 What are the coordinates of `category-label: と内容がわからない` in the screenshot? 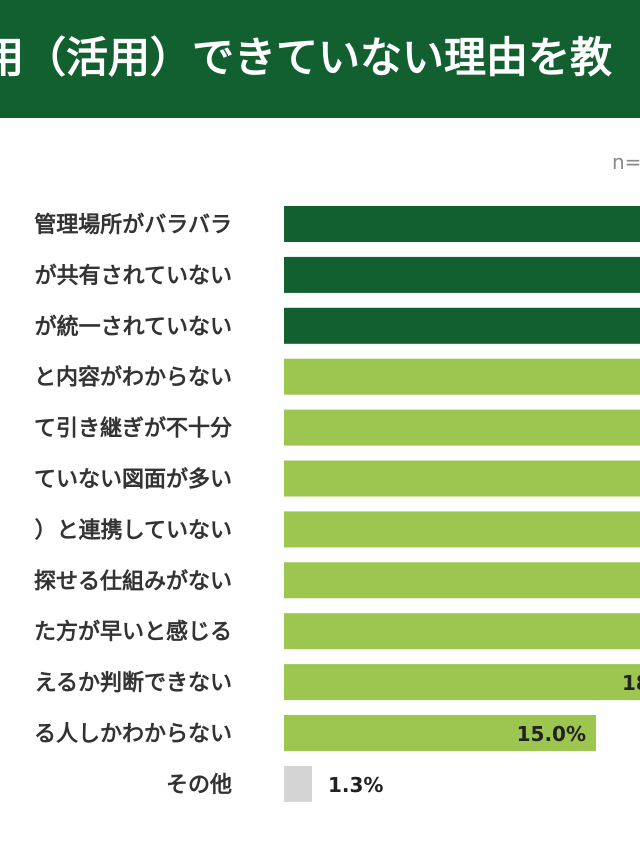 It's located at (133, 378).